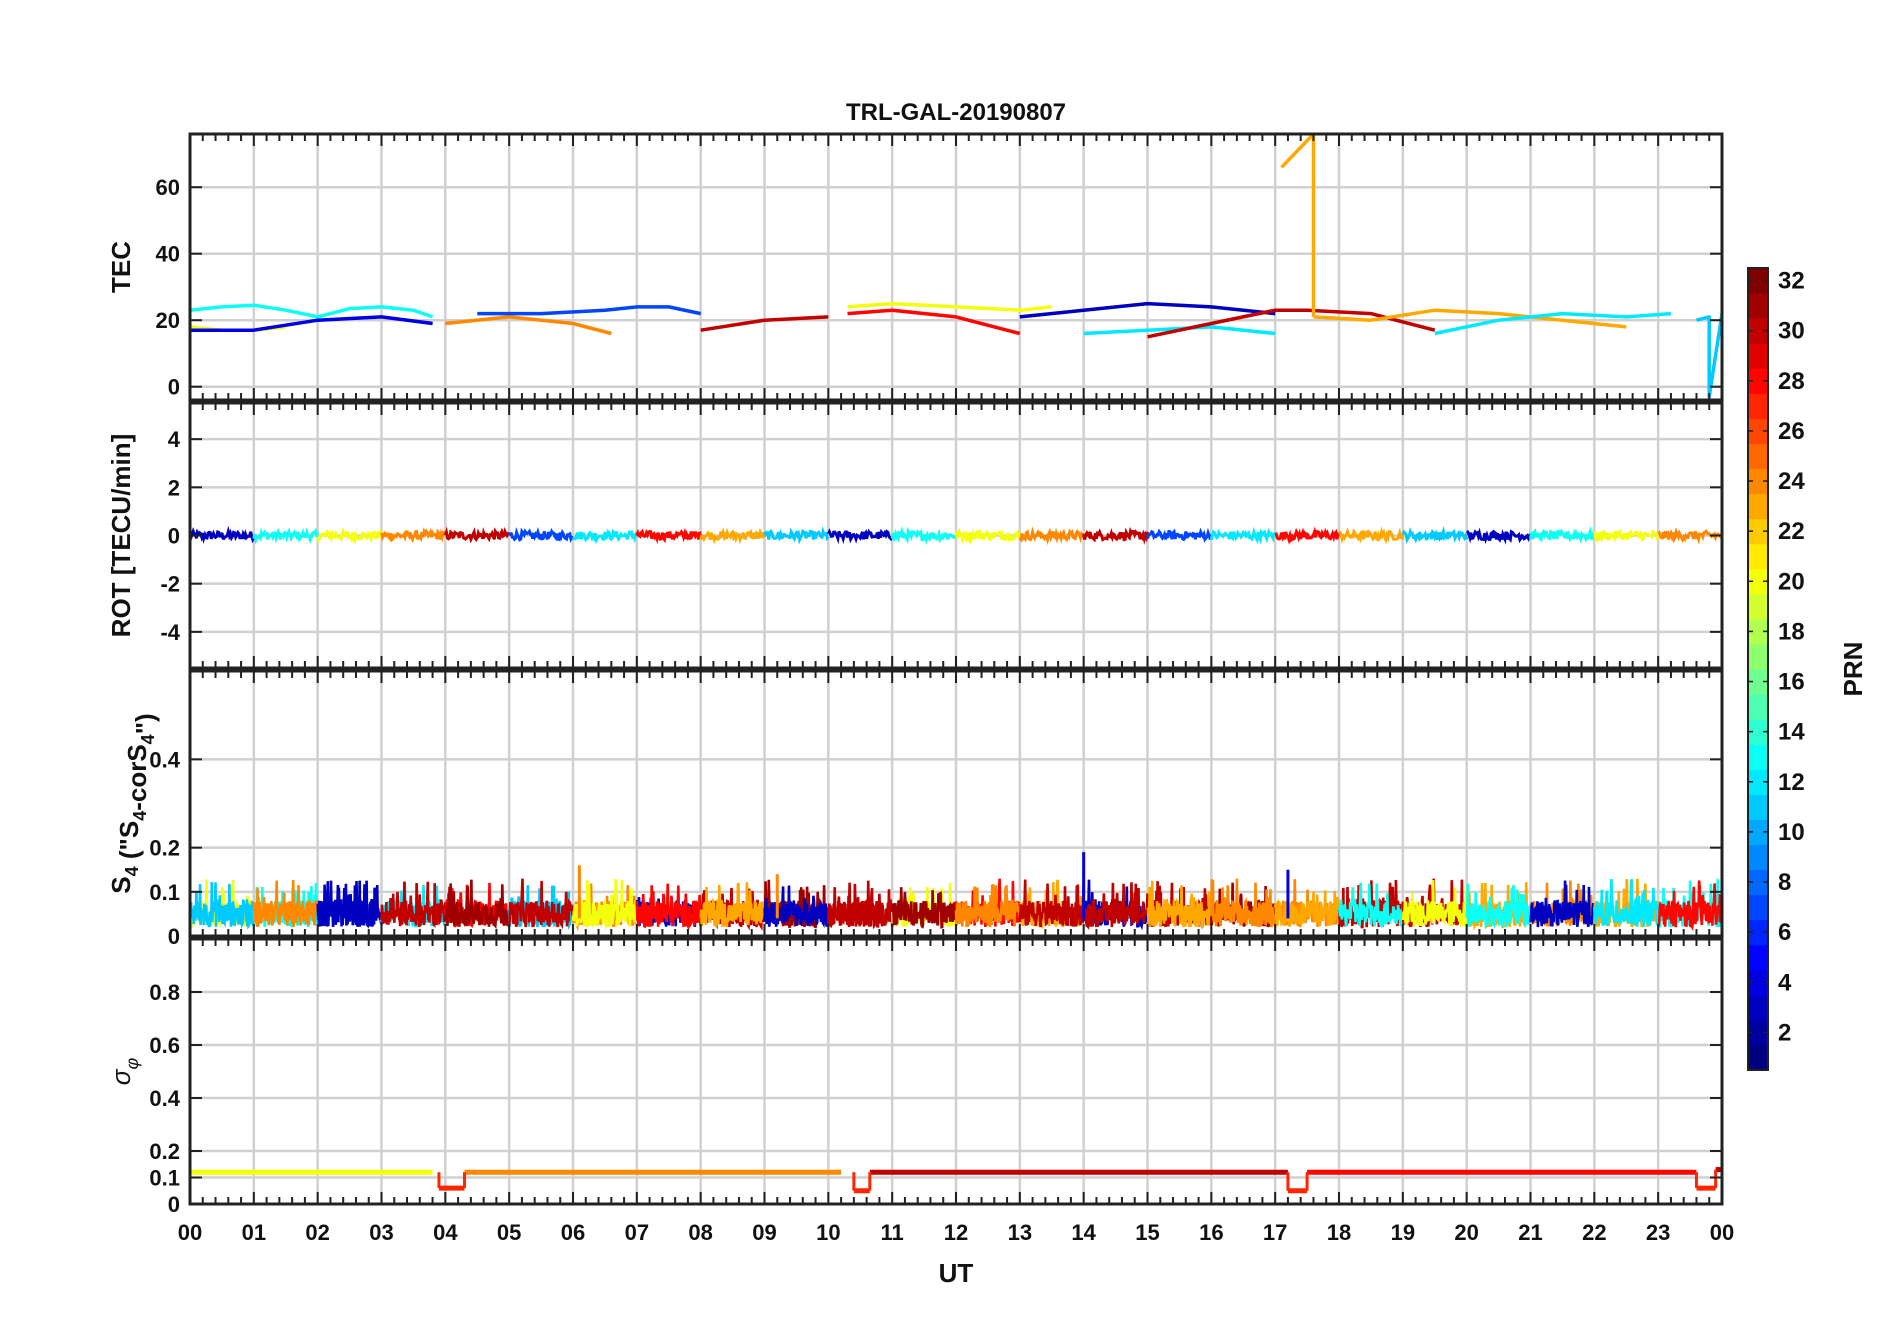 The height and width of the screenshot is (1330, 1902). I want to click on y-axis-label-part: S, so click(121, 884).